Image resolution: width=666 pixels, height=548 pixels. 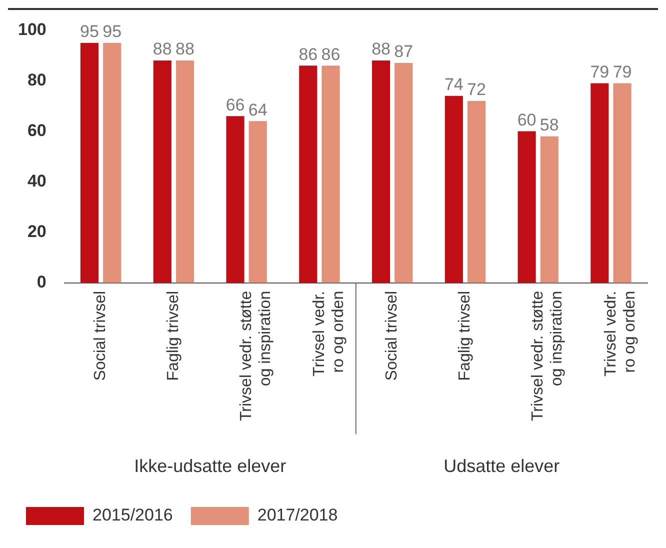 I want to click on data-label: 58, so click(x=549, y=125).